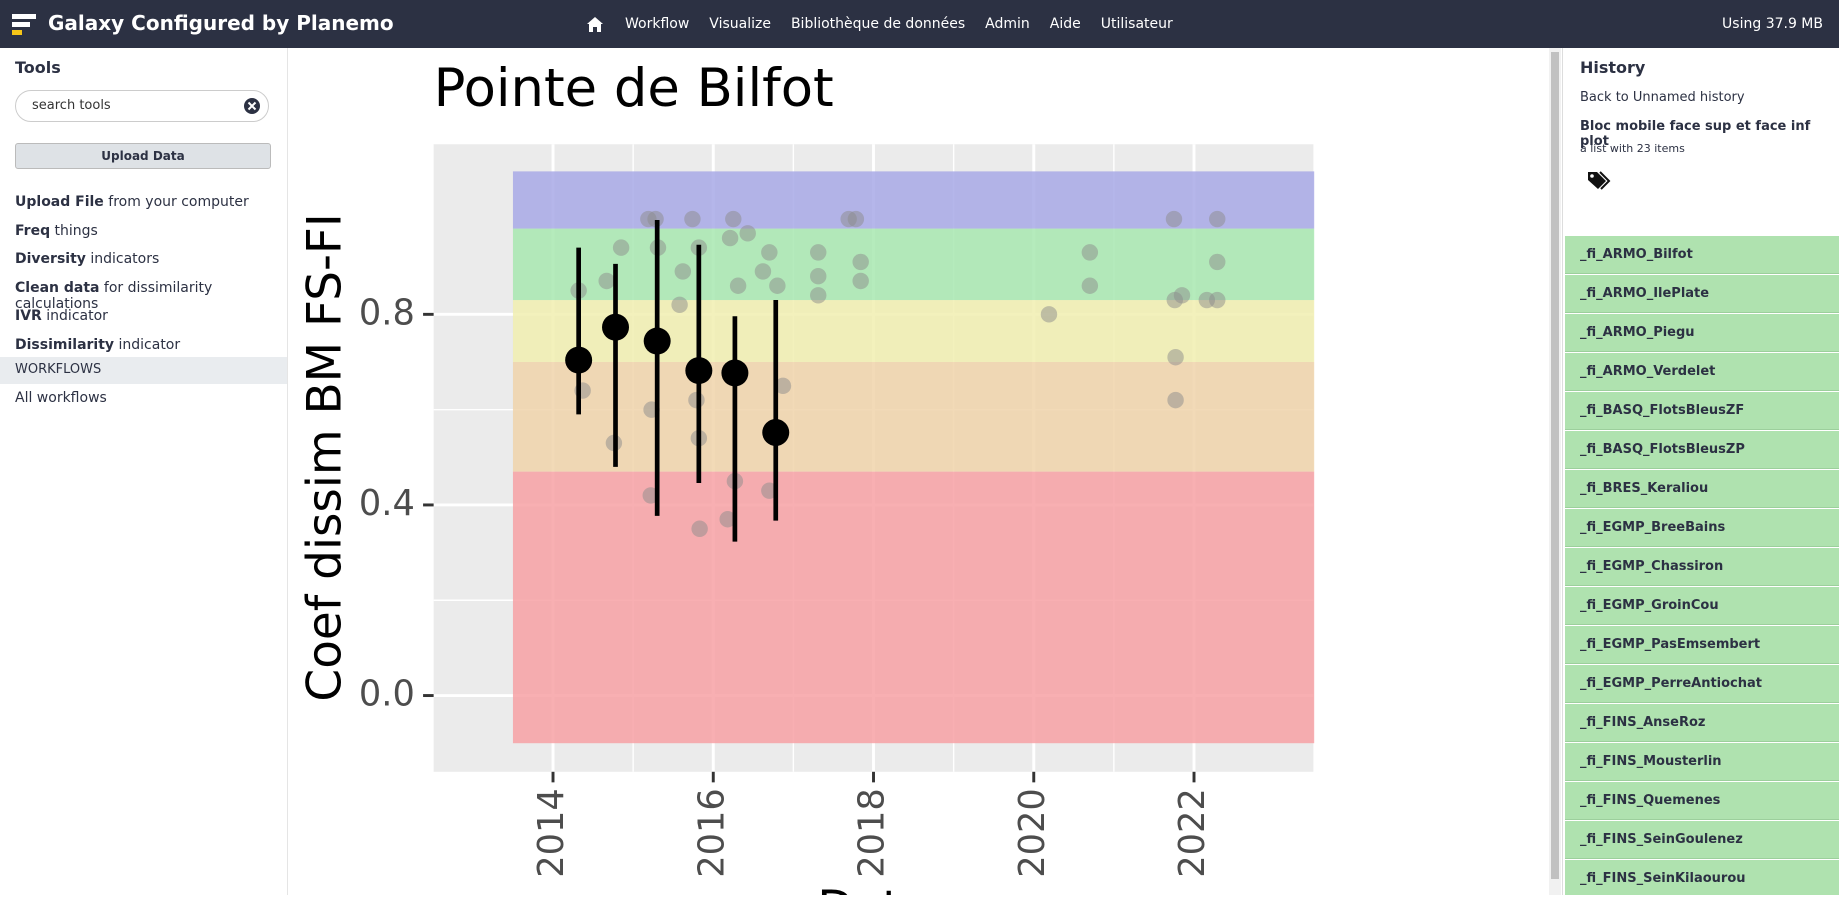 The image size is (1839, 899). I want to click on history-item: _fi_BASQ_FlotsBleusZF, so click(1702, 411).